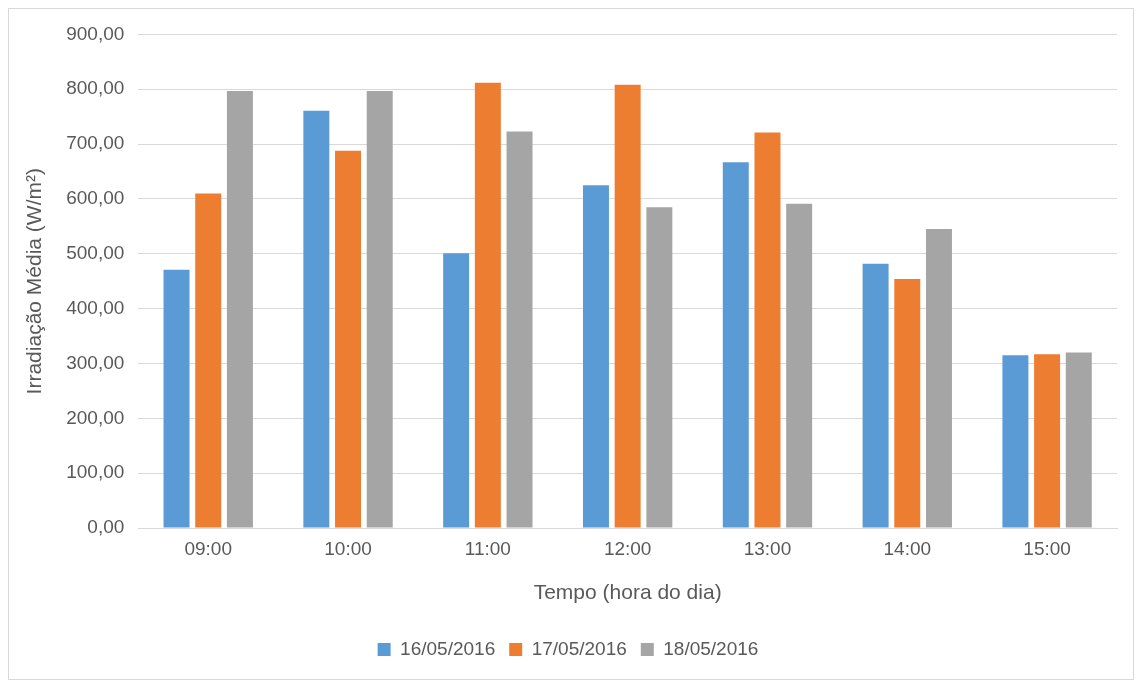 This screenshot has width=1138, height=684. Describe the element at coordinates (711, 648) in the screenshot. I see `legend-label: 18/05/2016` at that location.